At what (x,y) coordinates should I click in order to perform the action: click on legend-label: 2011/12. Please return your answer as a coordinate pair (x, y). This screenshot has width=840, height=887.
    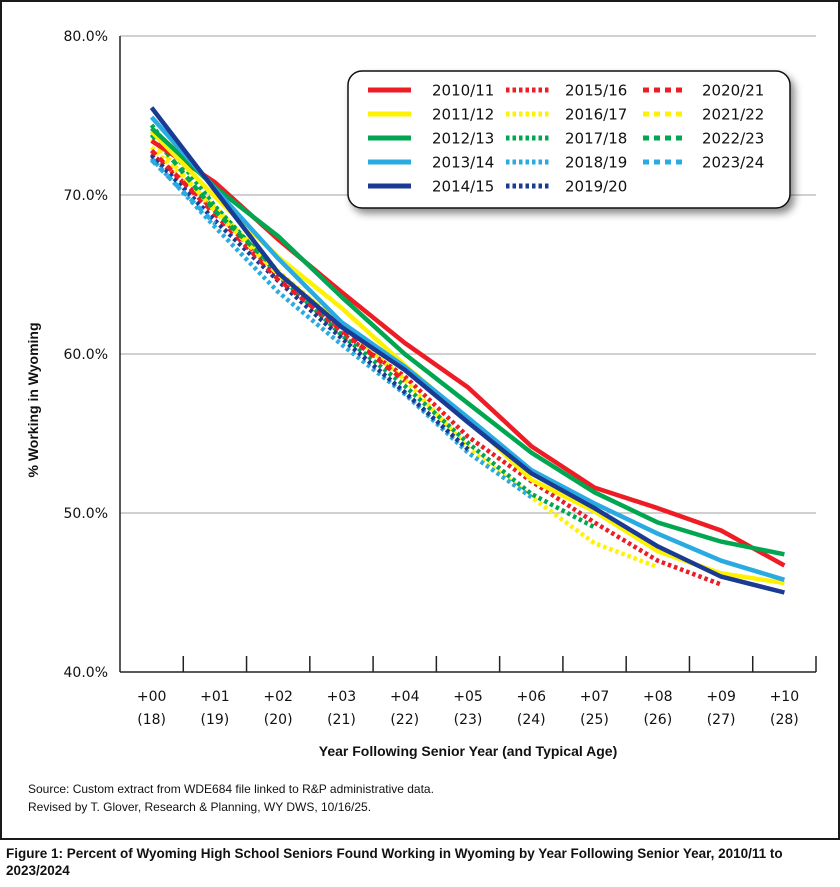
    Looking at the image, I should click on (463, 115).